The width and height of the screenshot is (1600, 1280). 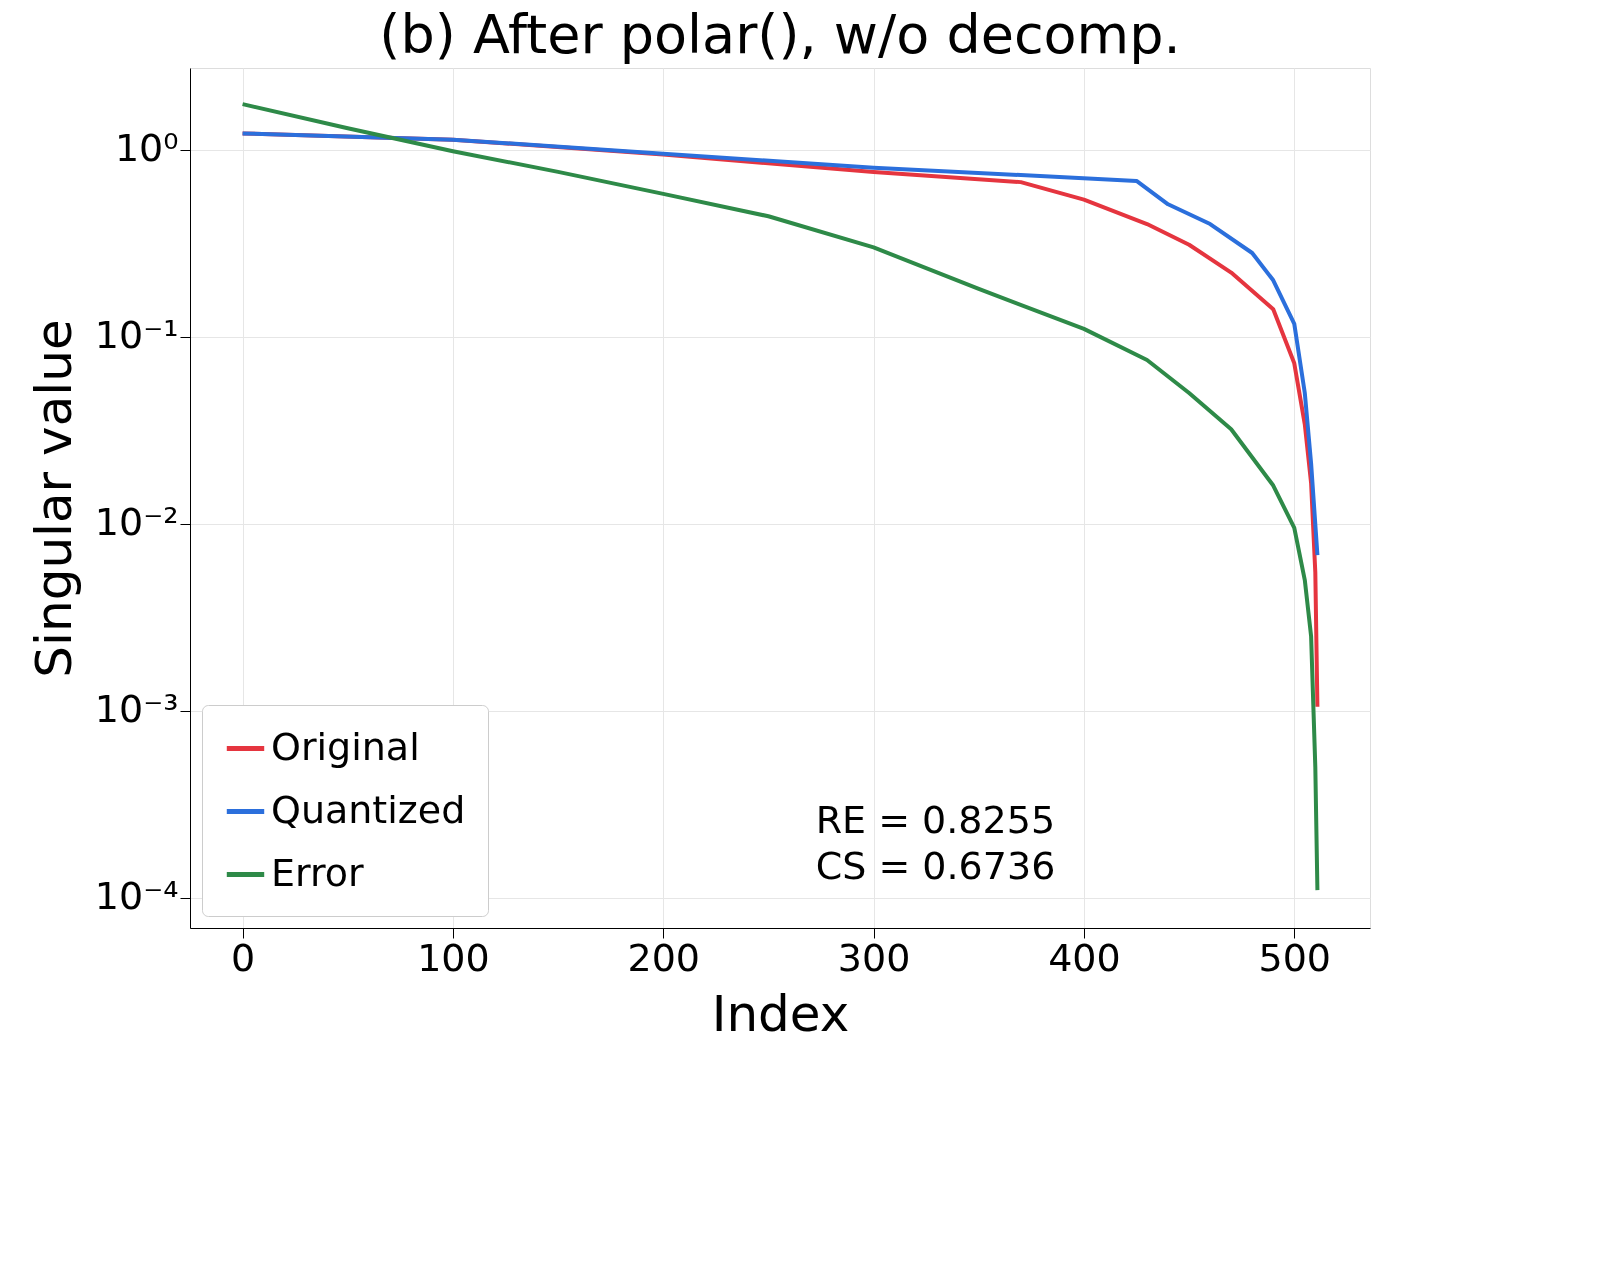 I want to click on x-tick-label: 300, so click(x=874, y=957).